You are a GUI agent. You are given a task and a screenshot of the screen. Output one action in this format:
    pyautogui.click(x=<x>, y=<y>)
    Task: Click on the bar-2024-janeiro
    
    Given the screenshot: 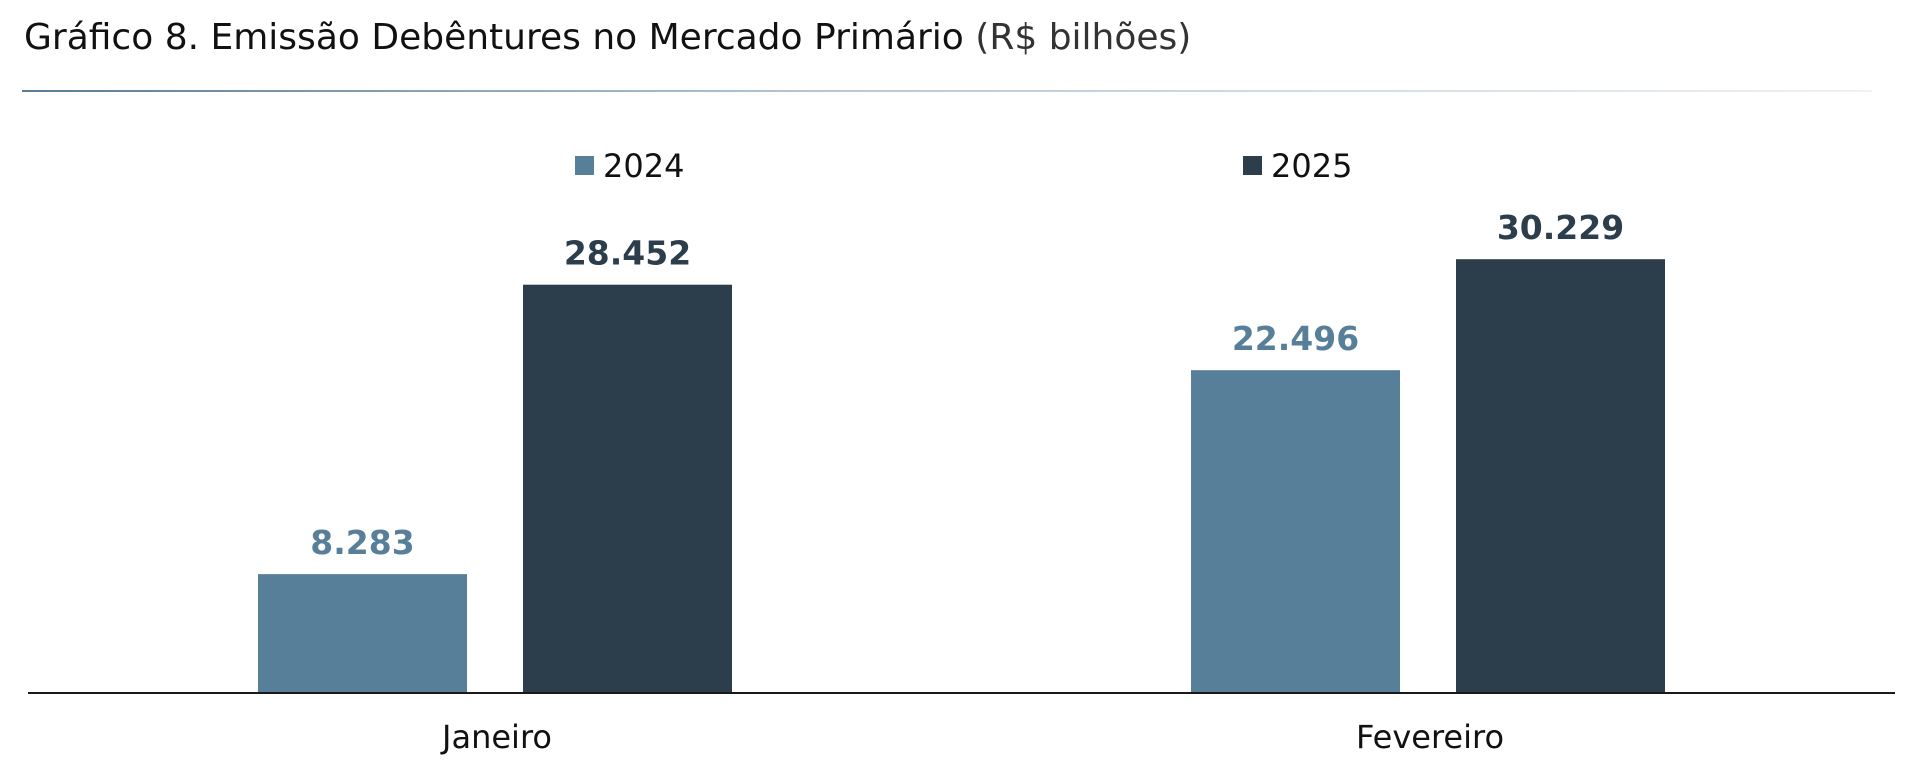 What is the action you would take?
    pyautogui.click(x=362, y=633)
    